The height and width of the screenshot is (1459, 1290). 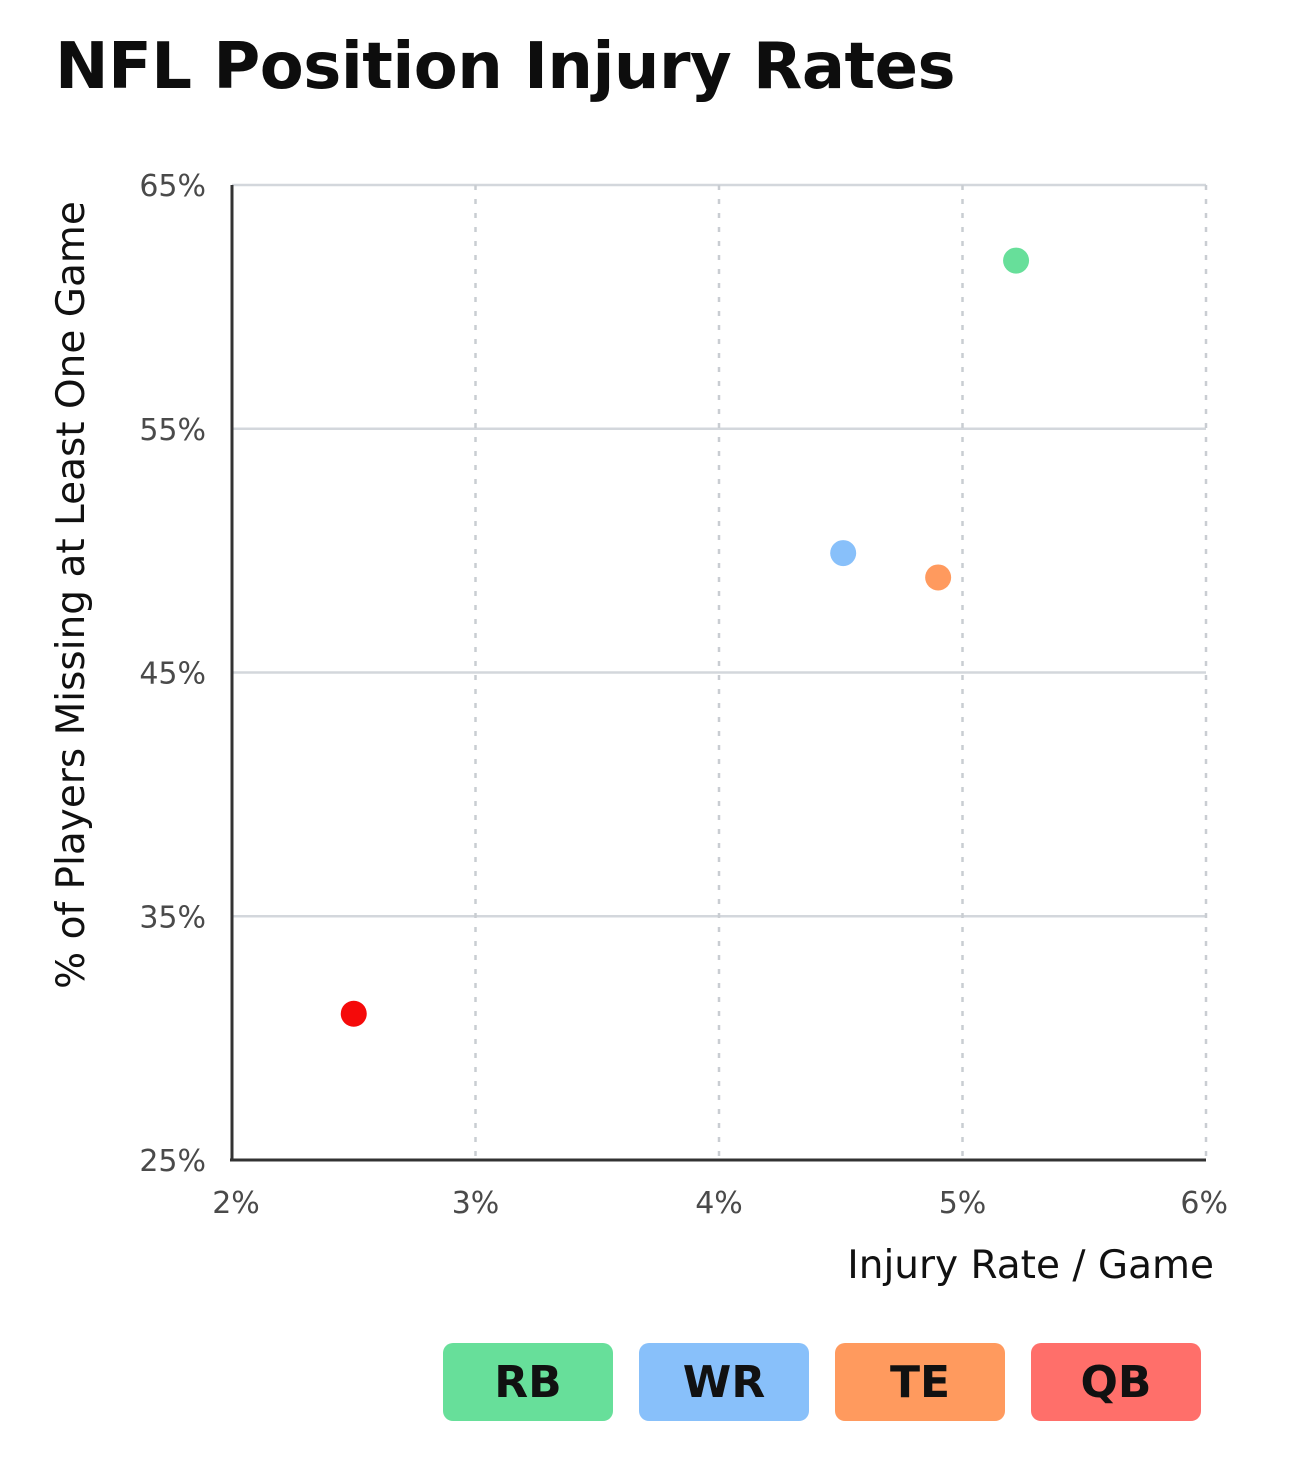 What do you see at coordinates (476, 1203) in the screenshot?
I see `x-tick-label: 3%` at bounding box center [476, 1203].